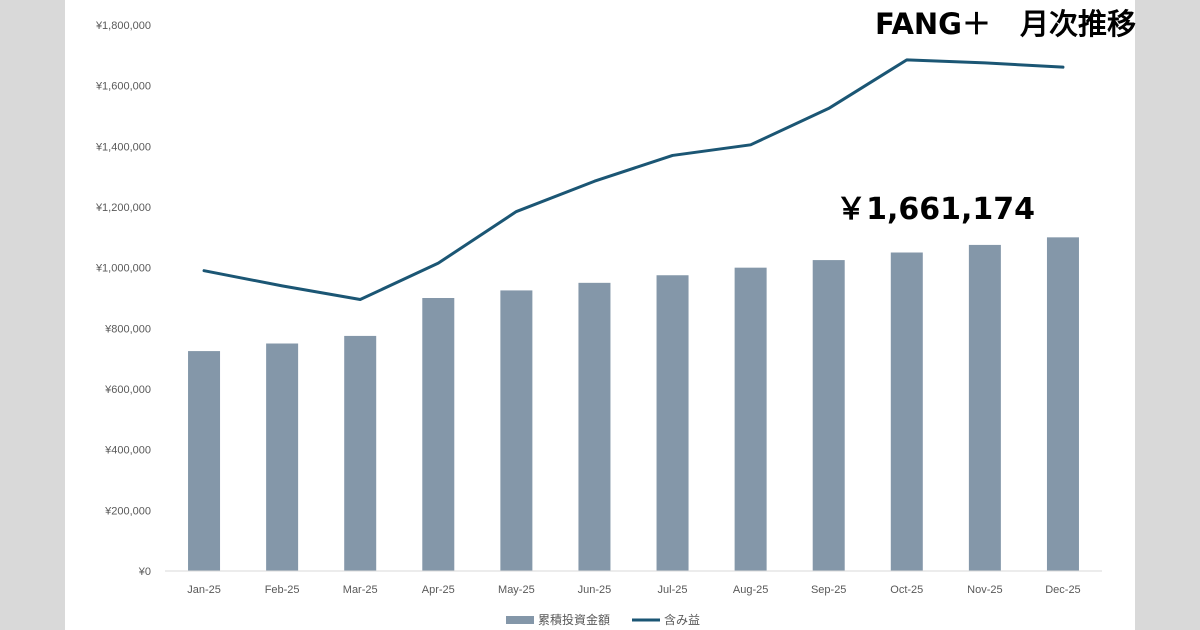 This screenshot has height=630, width=1200. What do you see at coordinates (123, 147) in the screenshot?
I see `y-tick-label: ¥1,400,000` at bounding box center [123, 147].